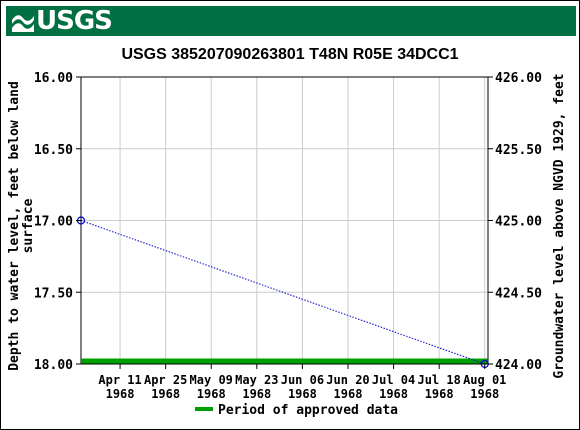  Describe the element at coordinates (289, 54) in the screenshot. I see `chart-title: USGS 385207090263801 T48N R05E 34DCC1` at that location.